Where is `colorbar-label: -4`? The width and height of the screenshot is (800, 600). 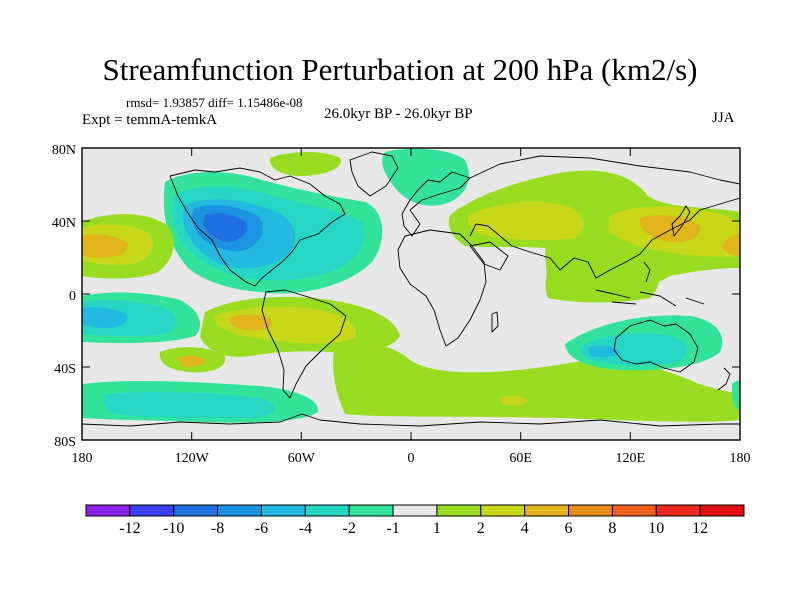 colorbar-label: -4 is located at coordinates (305, 528).